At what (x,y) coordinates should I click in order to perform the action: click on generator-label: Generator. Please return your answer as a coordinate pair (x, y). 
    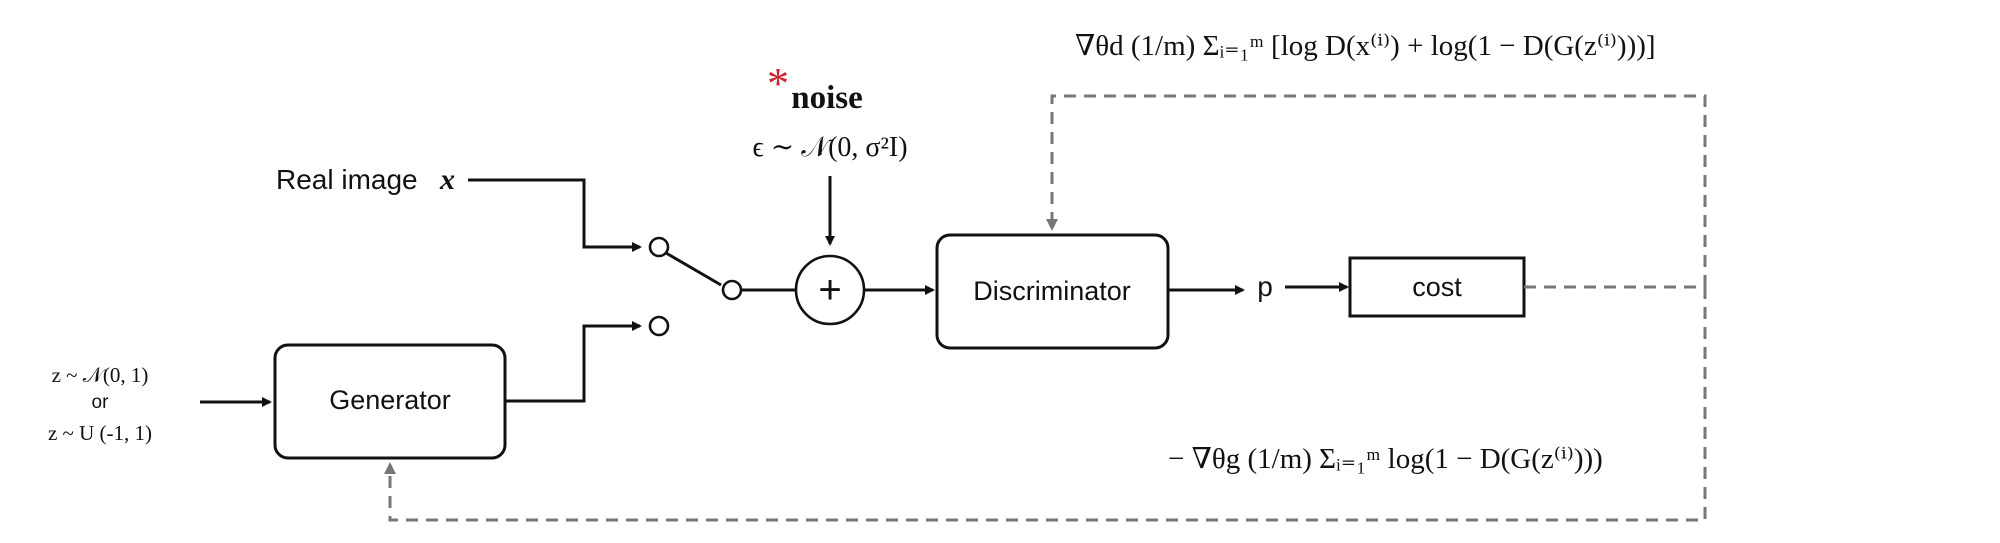
    Looking at the image, I should click on (390, 400).